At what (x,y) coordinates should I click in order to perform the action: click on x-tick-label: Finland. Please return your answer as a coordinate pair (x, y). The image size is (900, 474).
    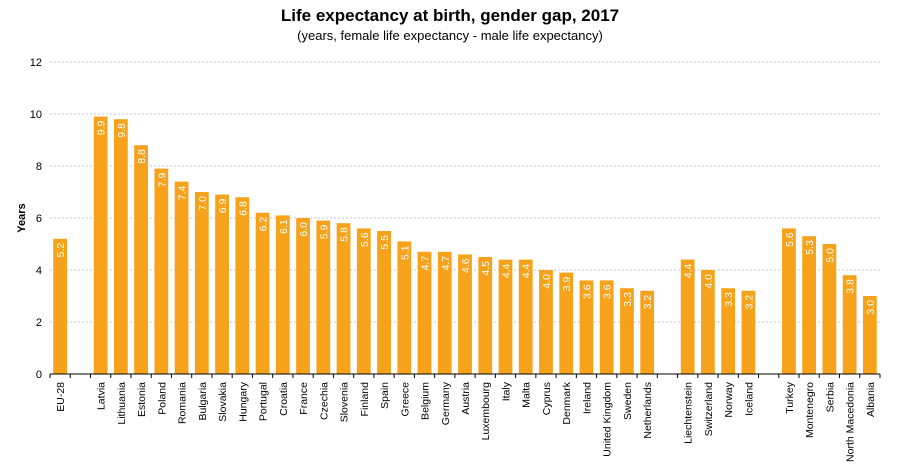
    Looking at the image, I should click on (365, 399).